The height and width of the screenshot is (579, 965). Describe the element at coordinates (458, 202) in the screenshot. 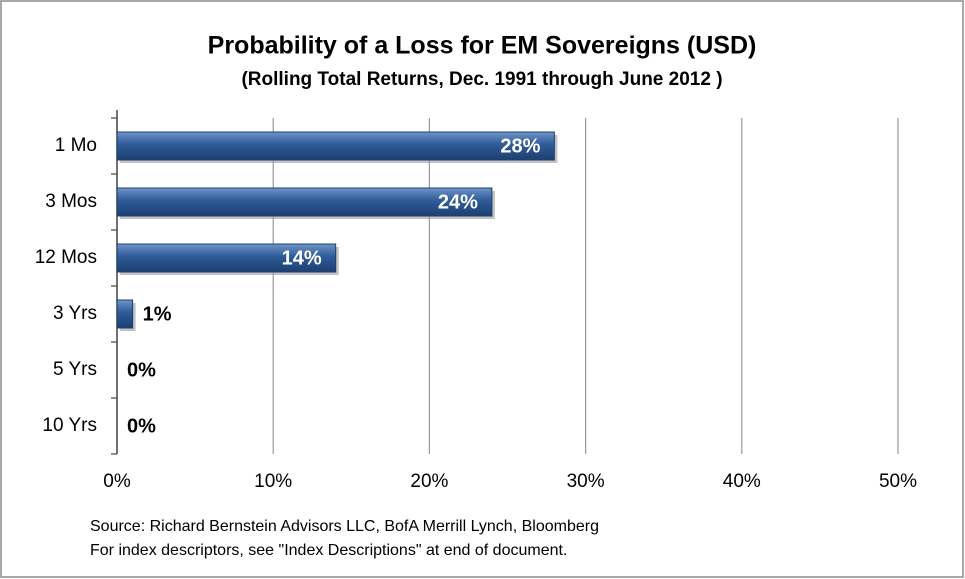

I see `value-label: 24%` at that location.